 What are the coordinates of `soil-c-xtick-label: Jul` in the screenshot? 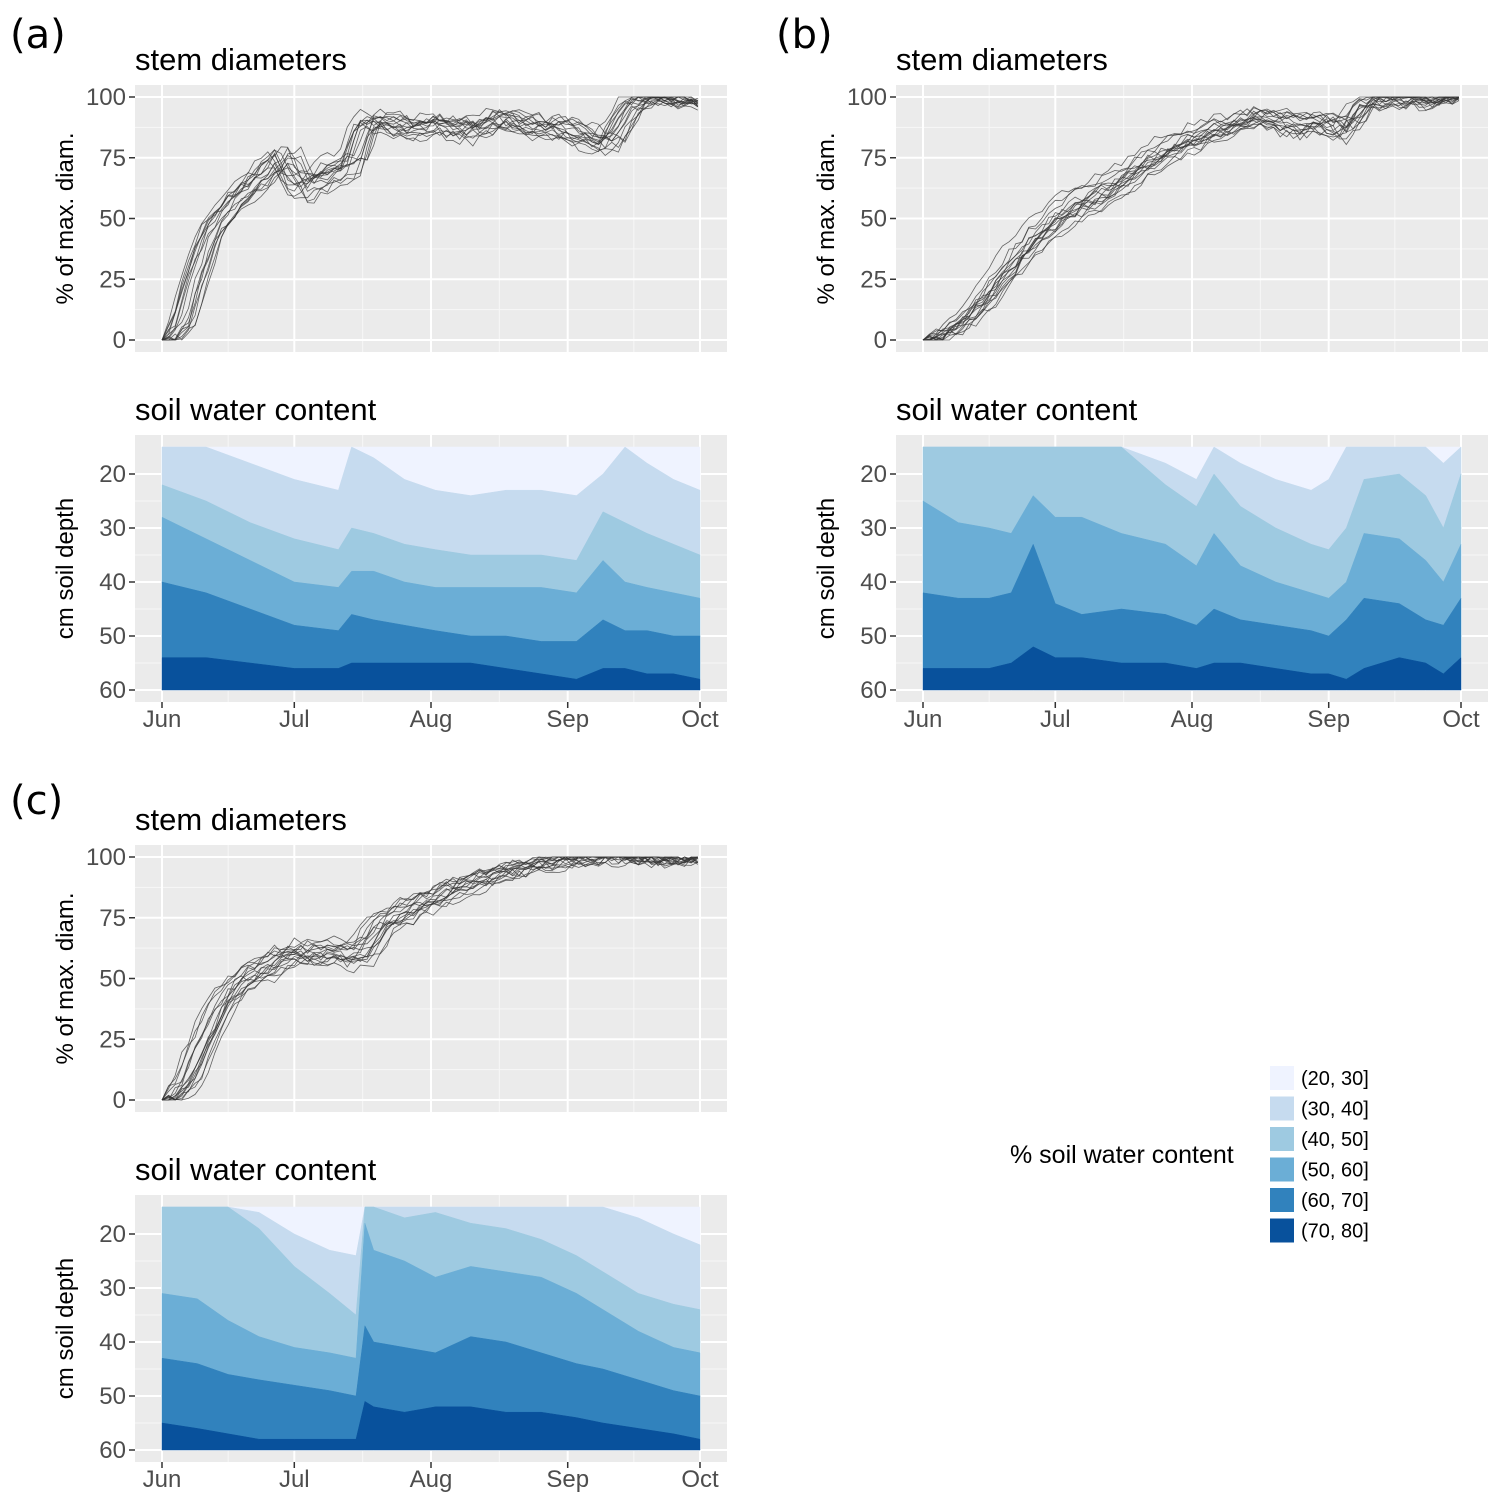 It's located at (294, 1479).